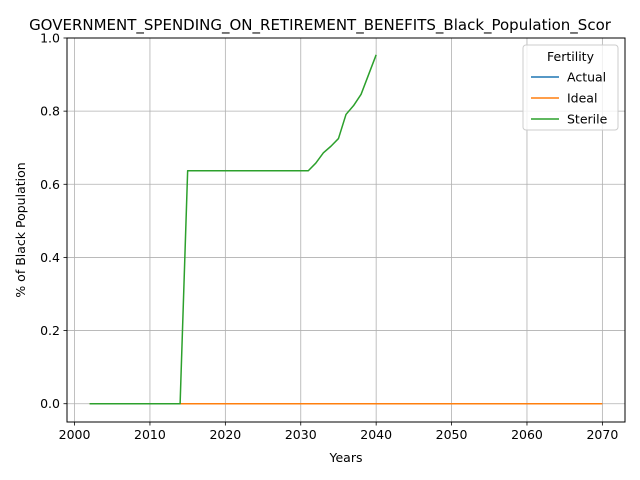 The image size is (640, 480). I want to click on y-tick-label: 0.0, so click(50, 403).